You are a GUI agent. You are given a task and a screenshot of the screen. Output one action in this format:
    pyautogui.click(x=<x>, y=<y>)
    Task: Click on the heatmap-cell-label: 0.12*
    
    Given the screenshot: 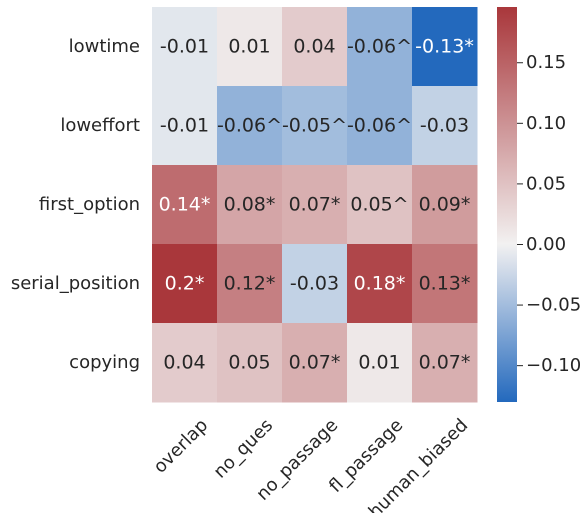 What is the action you would take?
    pyautogui.click(x=250, y=284)
    